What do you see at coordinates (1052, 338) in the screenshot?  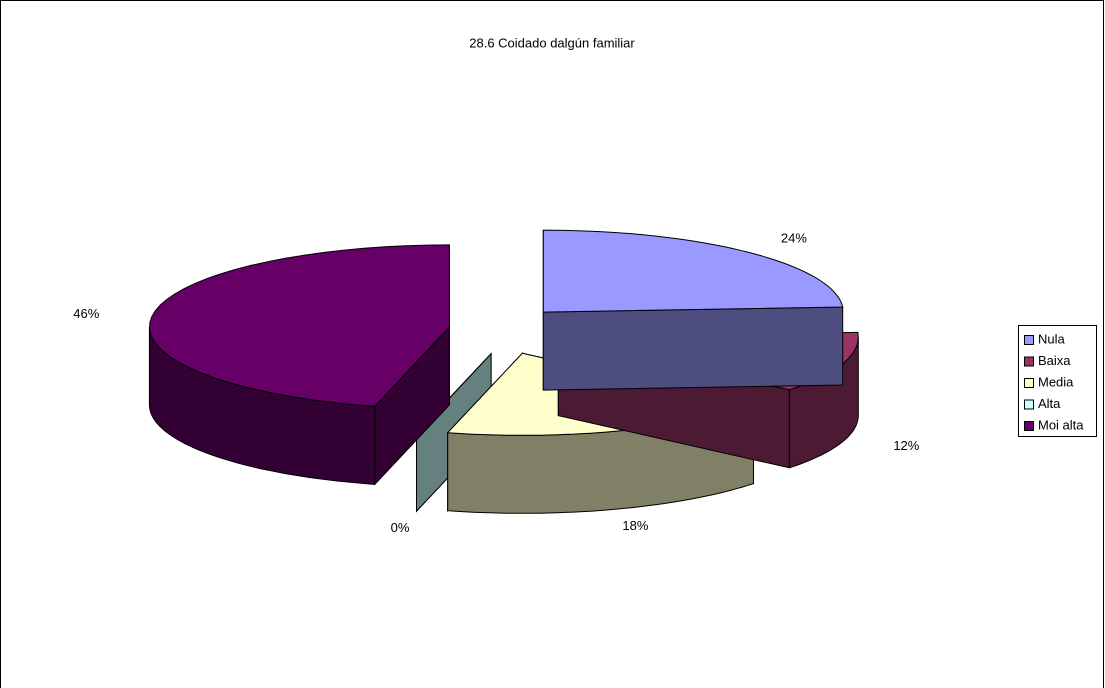 I see `legend-label: Nula` at bounding box center [1052, 338].